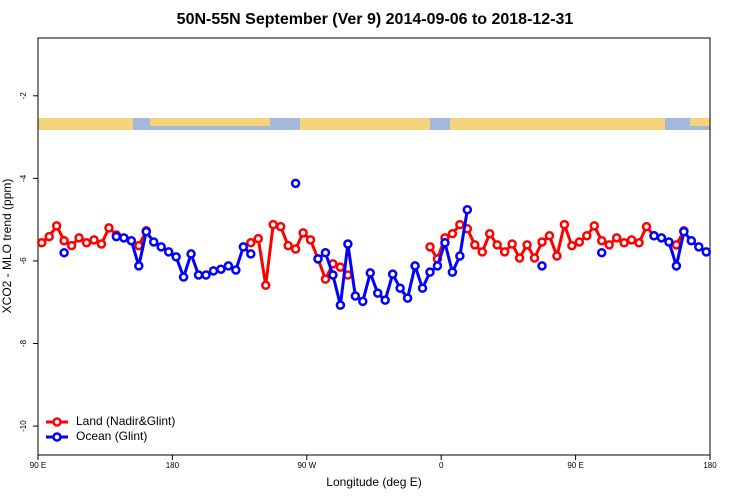 This screenshot has width=750, height=500. What do you see at coordinates (7, 246) in the screenshot?
I see `y-axis-label: XCO2 - MLO trend (ppm)` at bounding box center [7, 246].